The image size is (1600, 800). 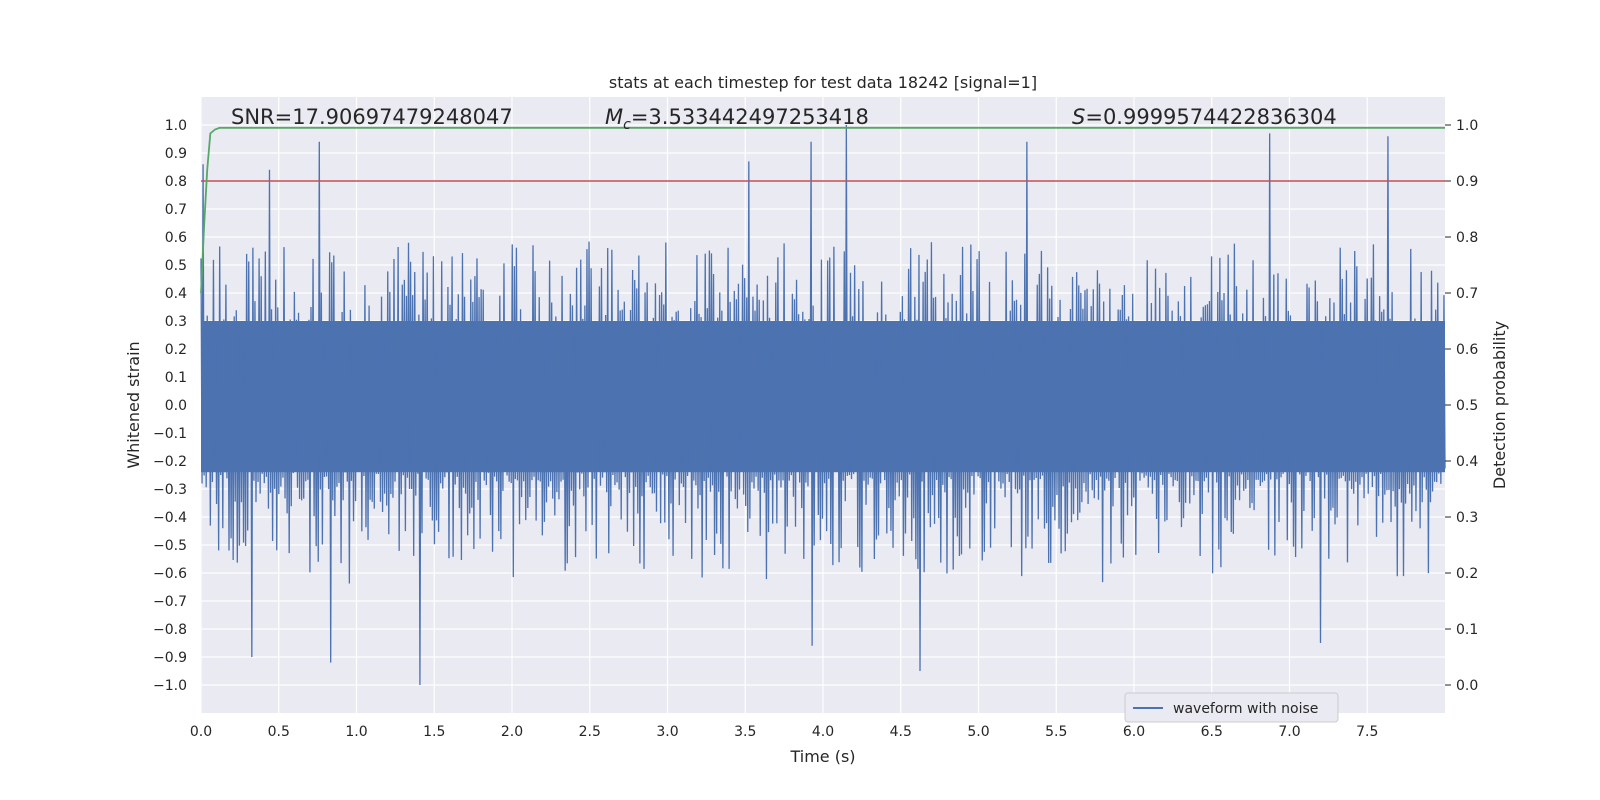 I want to click on chirp-mass-annotation: Mc=3.533442497253418, so click(x=737, y=119).